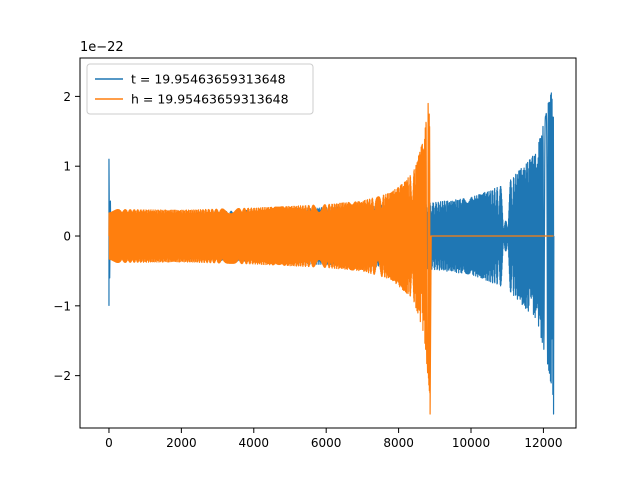 The width and height of the screenshot is (640, 480). I want to click on legend-label: h = 19.95463659313648, so click(210, 99).